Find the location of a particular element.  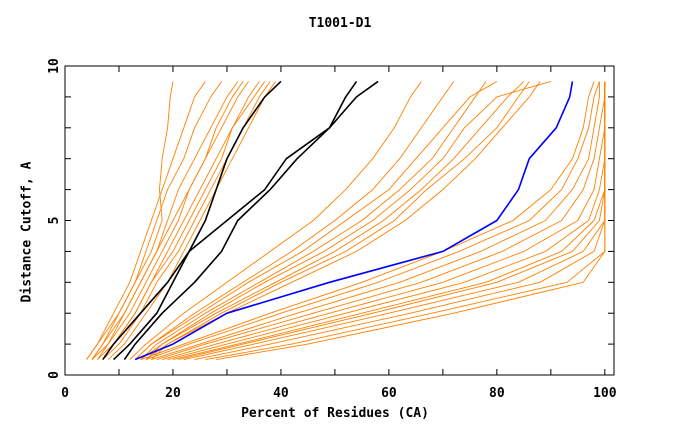

x-axis-label: Percent of Residues (CA) is located at coordinates (335, 413).